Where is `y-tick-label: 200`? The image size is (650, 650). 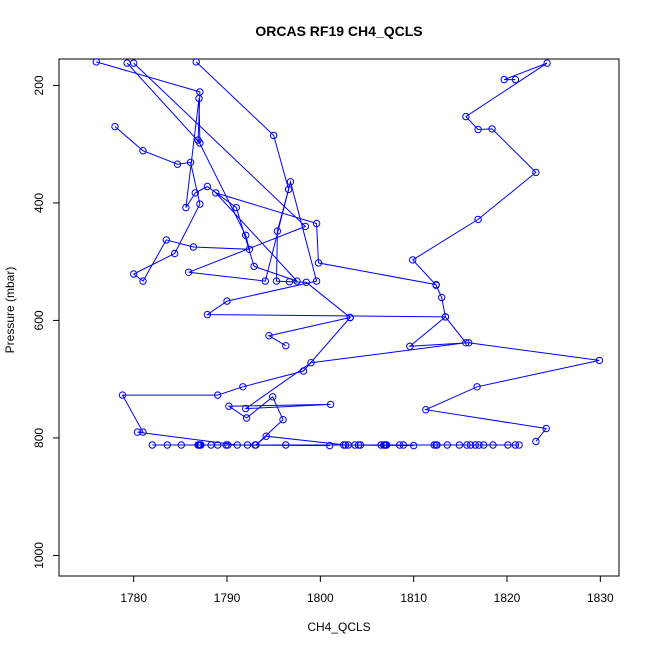 y-tick-label: 200 is located at coordinates (39, 85).